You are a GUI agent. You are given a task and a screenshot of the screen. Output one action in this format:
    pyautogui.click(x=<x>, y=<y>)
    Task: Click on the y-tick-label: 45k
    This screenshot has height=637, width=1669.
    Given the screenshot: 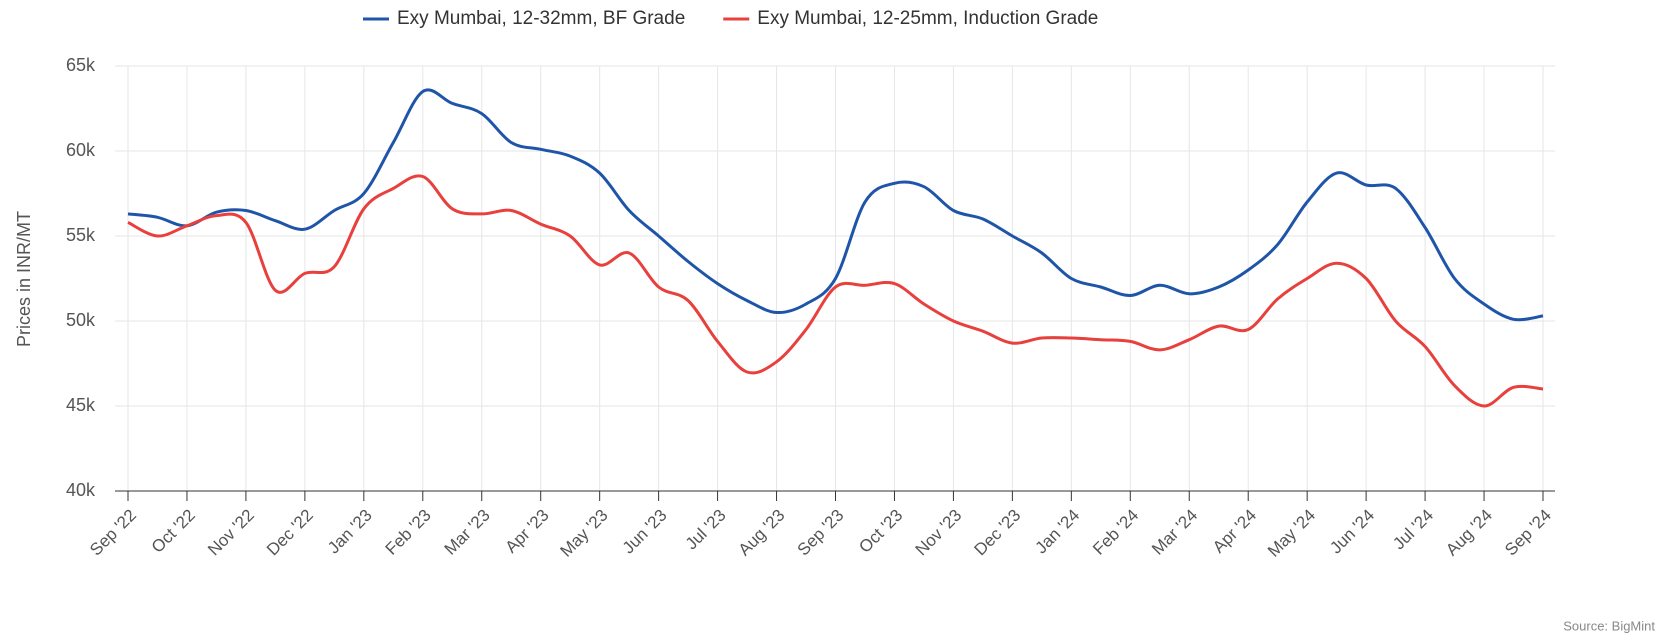 What is the action you would take?
    pyautogui.click(x=81, y=405)
    